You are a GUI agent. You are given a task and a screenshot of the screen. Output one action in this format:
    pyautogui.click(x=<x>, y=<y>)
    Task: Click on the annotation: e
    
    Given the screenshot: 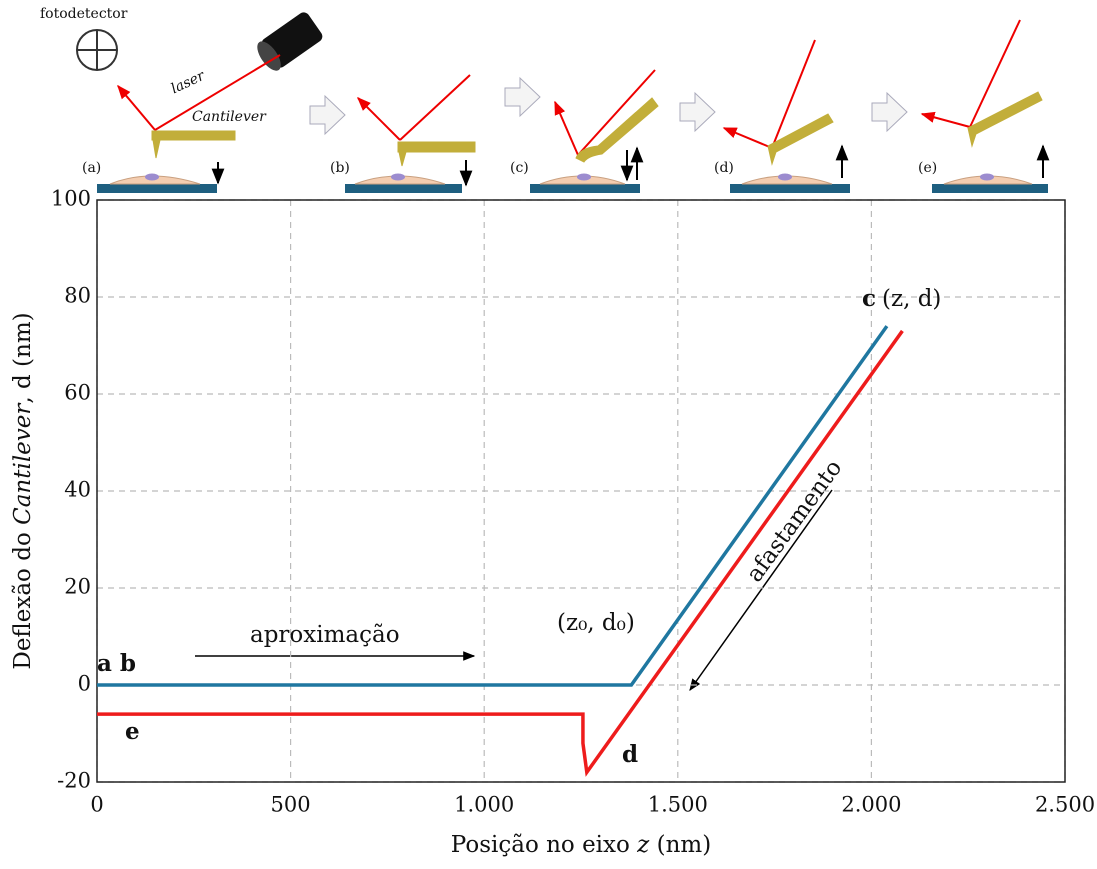 What is the action you would take?
    pyautogui.click(x=132, y=731)
    